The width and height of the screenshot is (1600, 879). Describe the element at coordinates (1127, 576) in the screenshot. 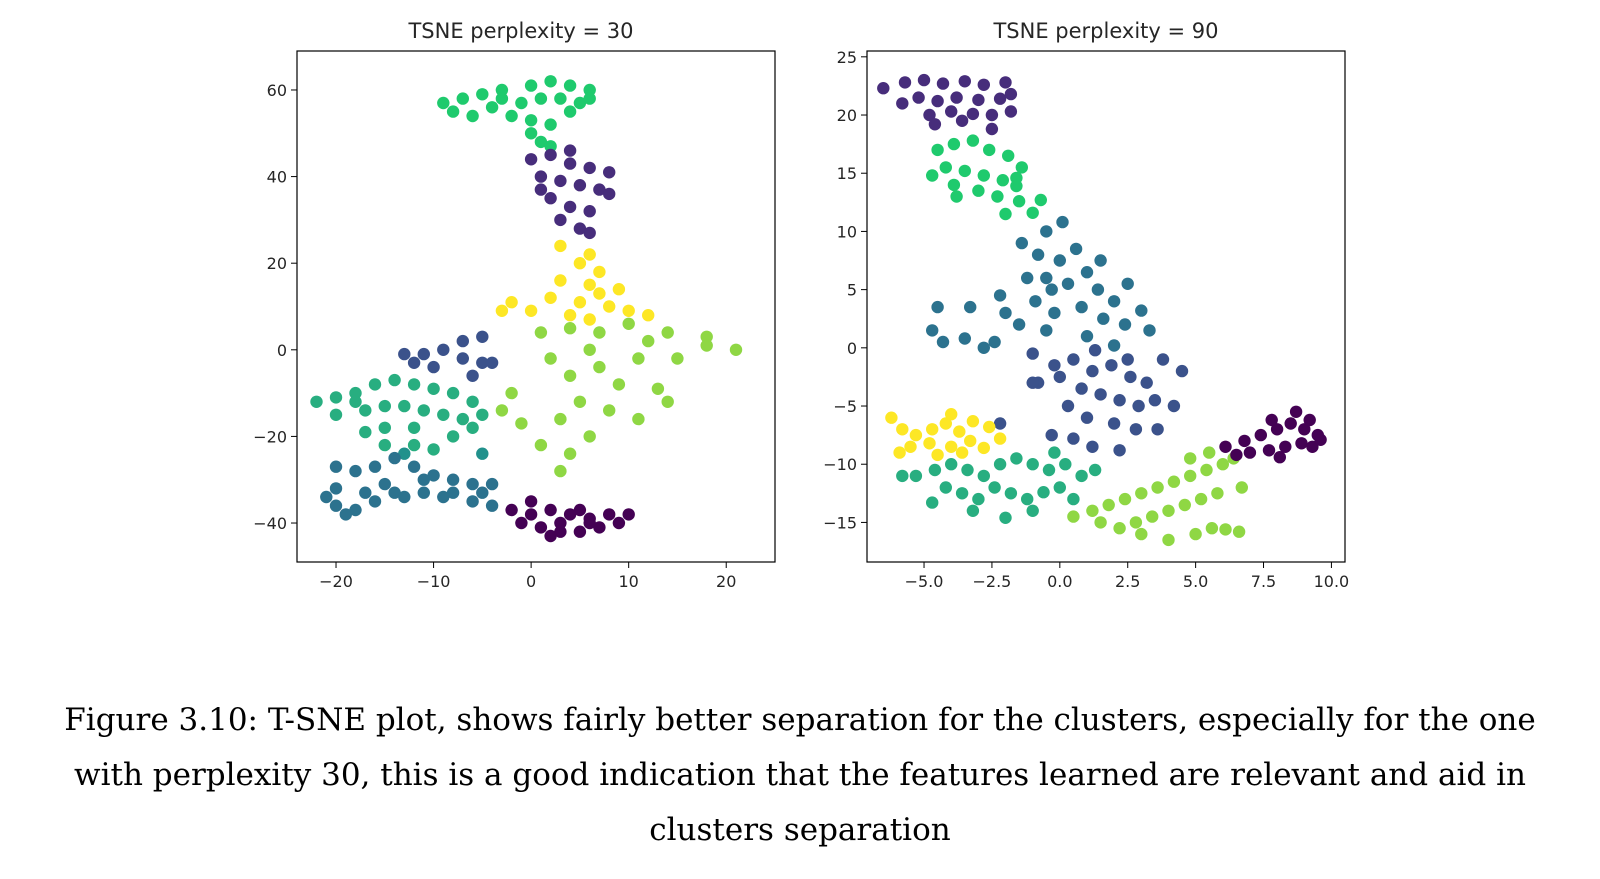

I see `x-axis: −5.0 −2.5 0.0 2.5 5.0 7.5 10.0` at that location.